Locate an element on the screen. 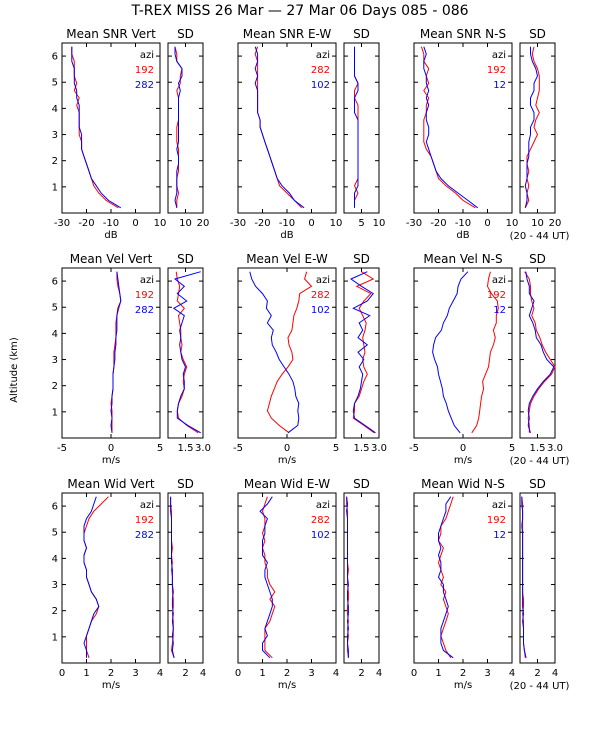  x-axis-label: dB is located at coordinates (462, 235).